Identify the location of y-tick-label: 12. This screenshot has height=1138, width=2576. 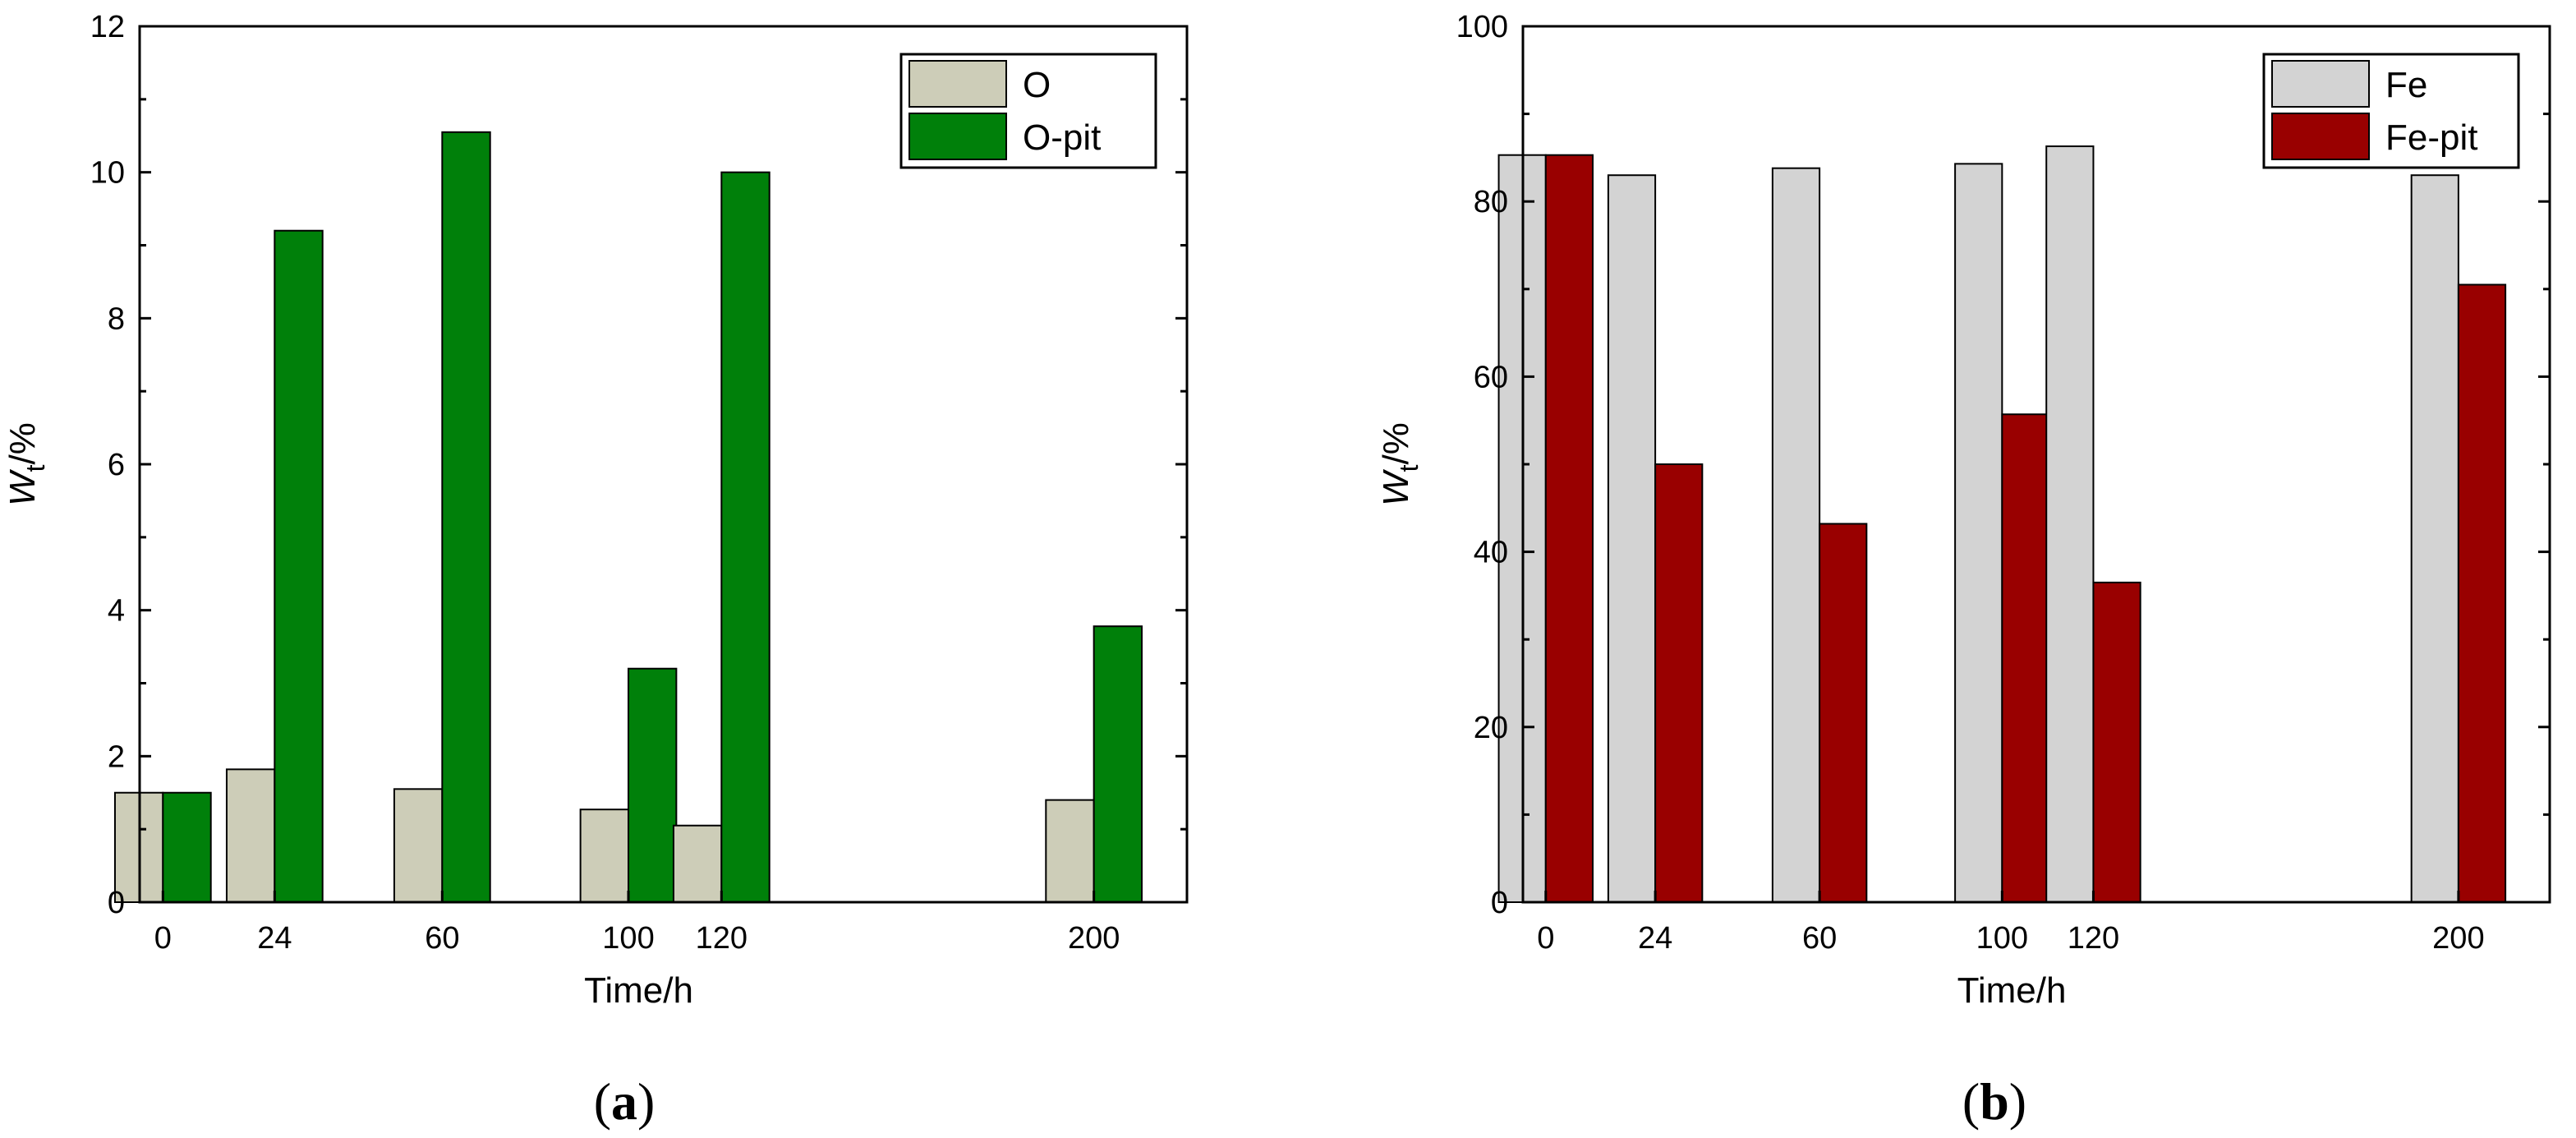
(107, 27).